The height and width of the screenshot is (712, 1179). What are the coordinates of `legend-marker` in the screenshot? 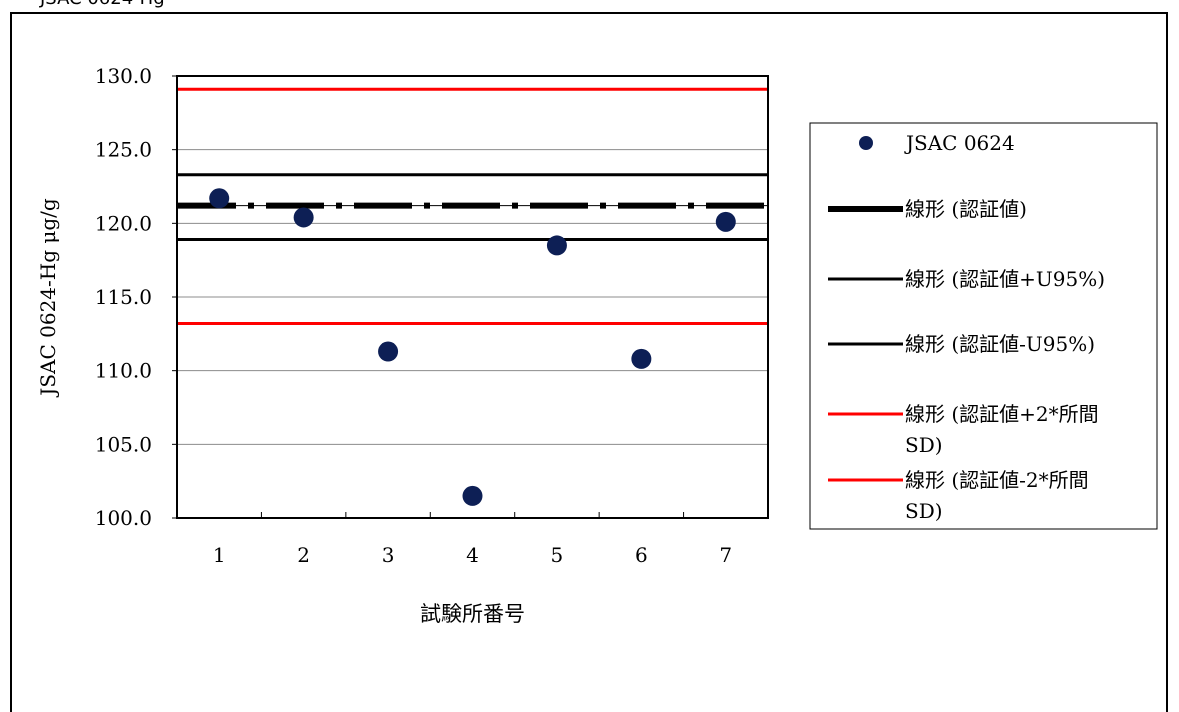 It's located at (866, 143).